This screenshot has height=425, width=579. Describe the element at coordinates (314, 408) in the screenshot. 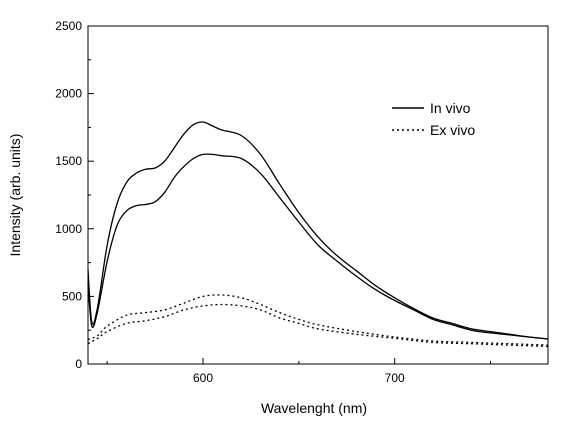

I see `x-axis-label: Wavelenght (nm)` at that location.